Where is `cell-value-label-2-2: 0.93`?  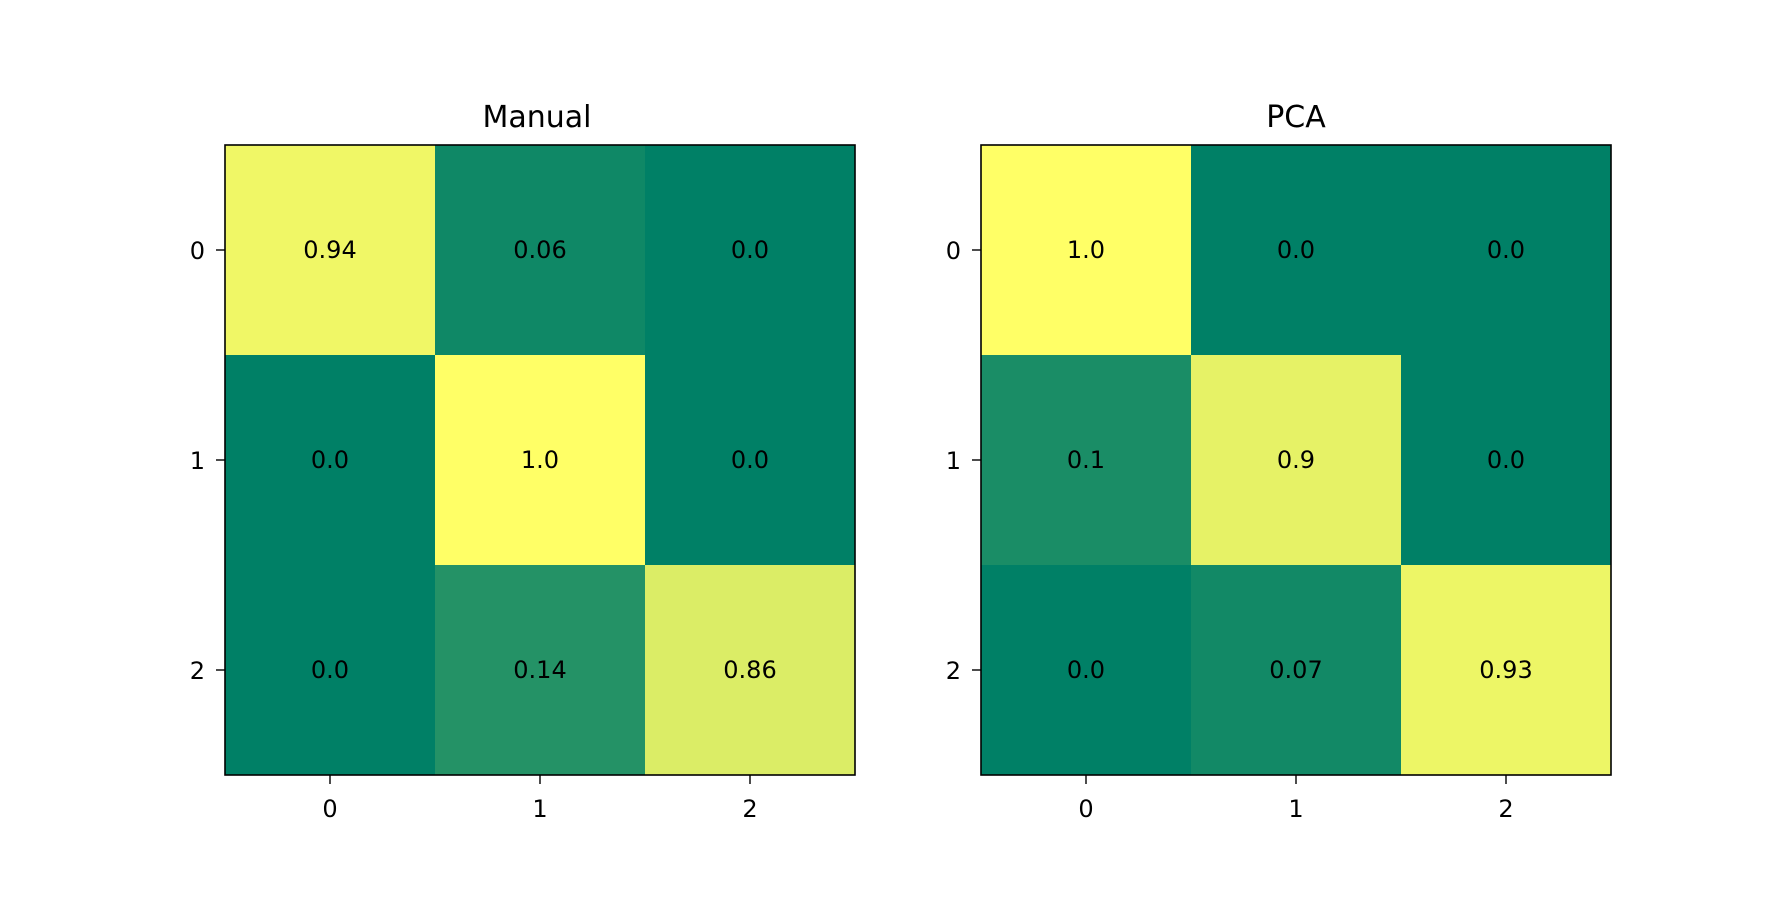
cell-value-label-2-2: 0.93 is located at coordinates (1505, 670).